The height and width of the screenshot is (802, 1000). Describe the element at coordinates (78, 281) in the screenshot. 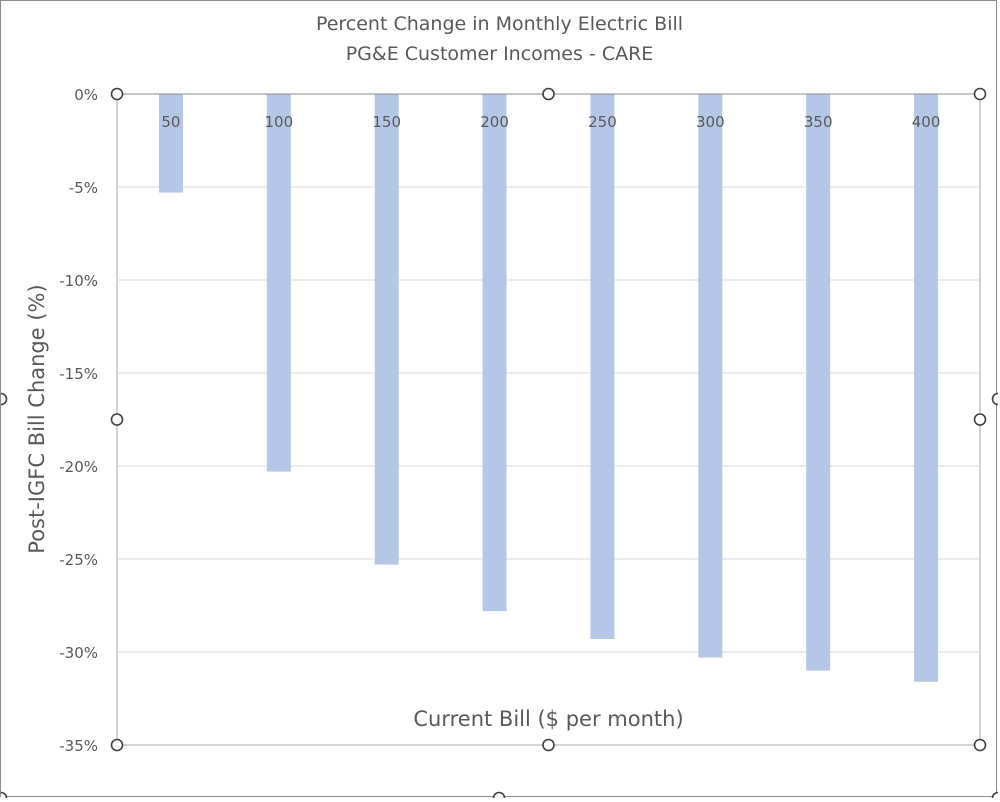

I see `y-tick-label: -10%` at that location.